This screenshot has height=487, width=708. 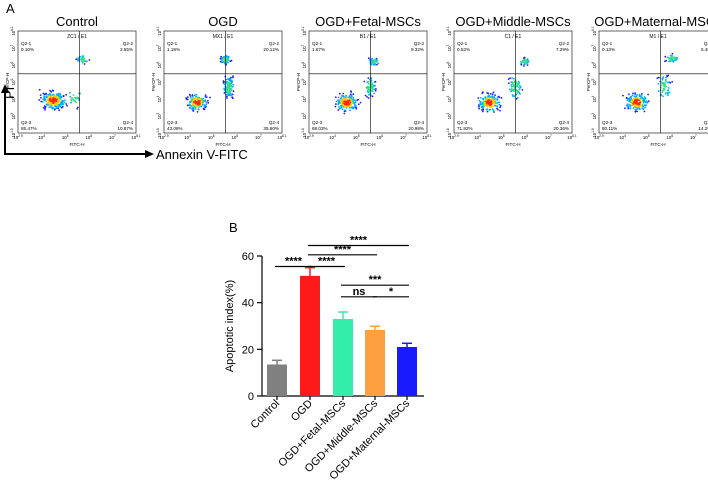 I want to click on flow-sample-id: M1 / E1, so click(x=657, y=37).